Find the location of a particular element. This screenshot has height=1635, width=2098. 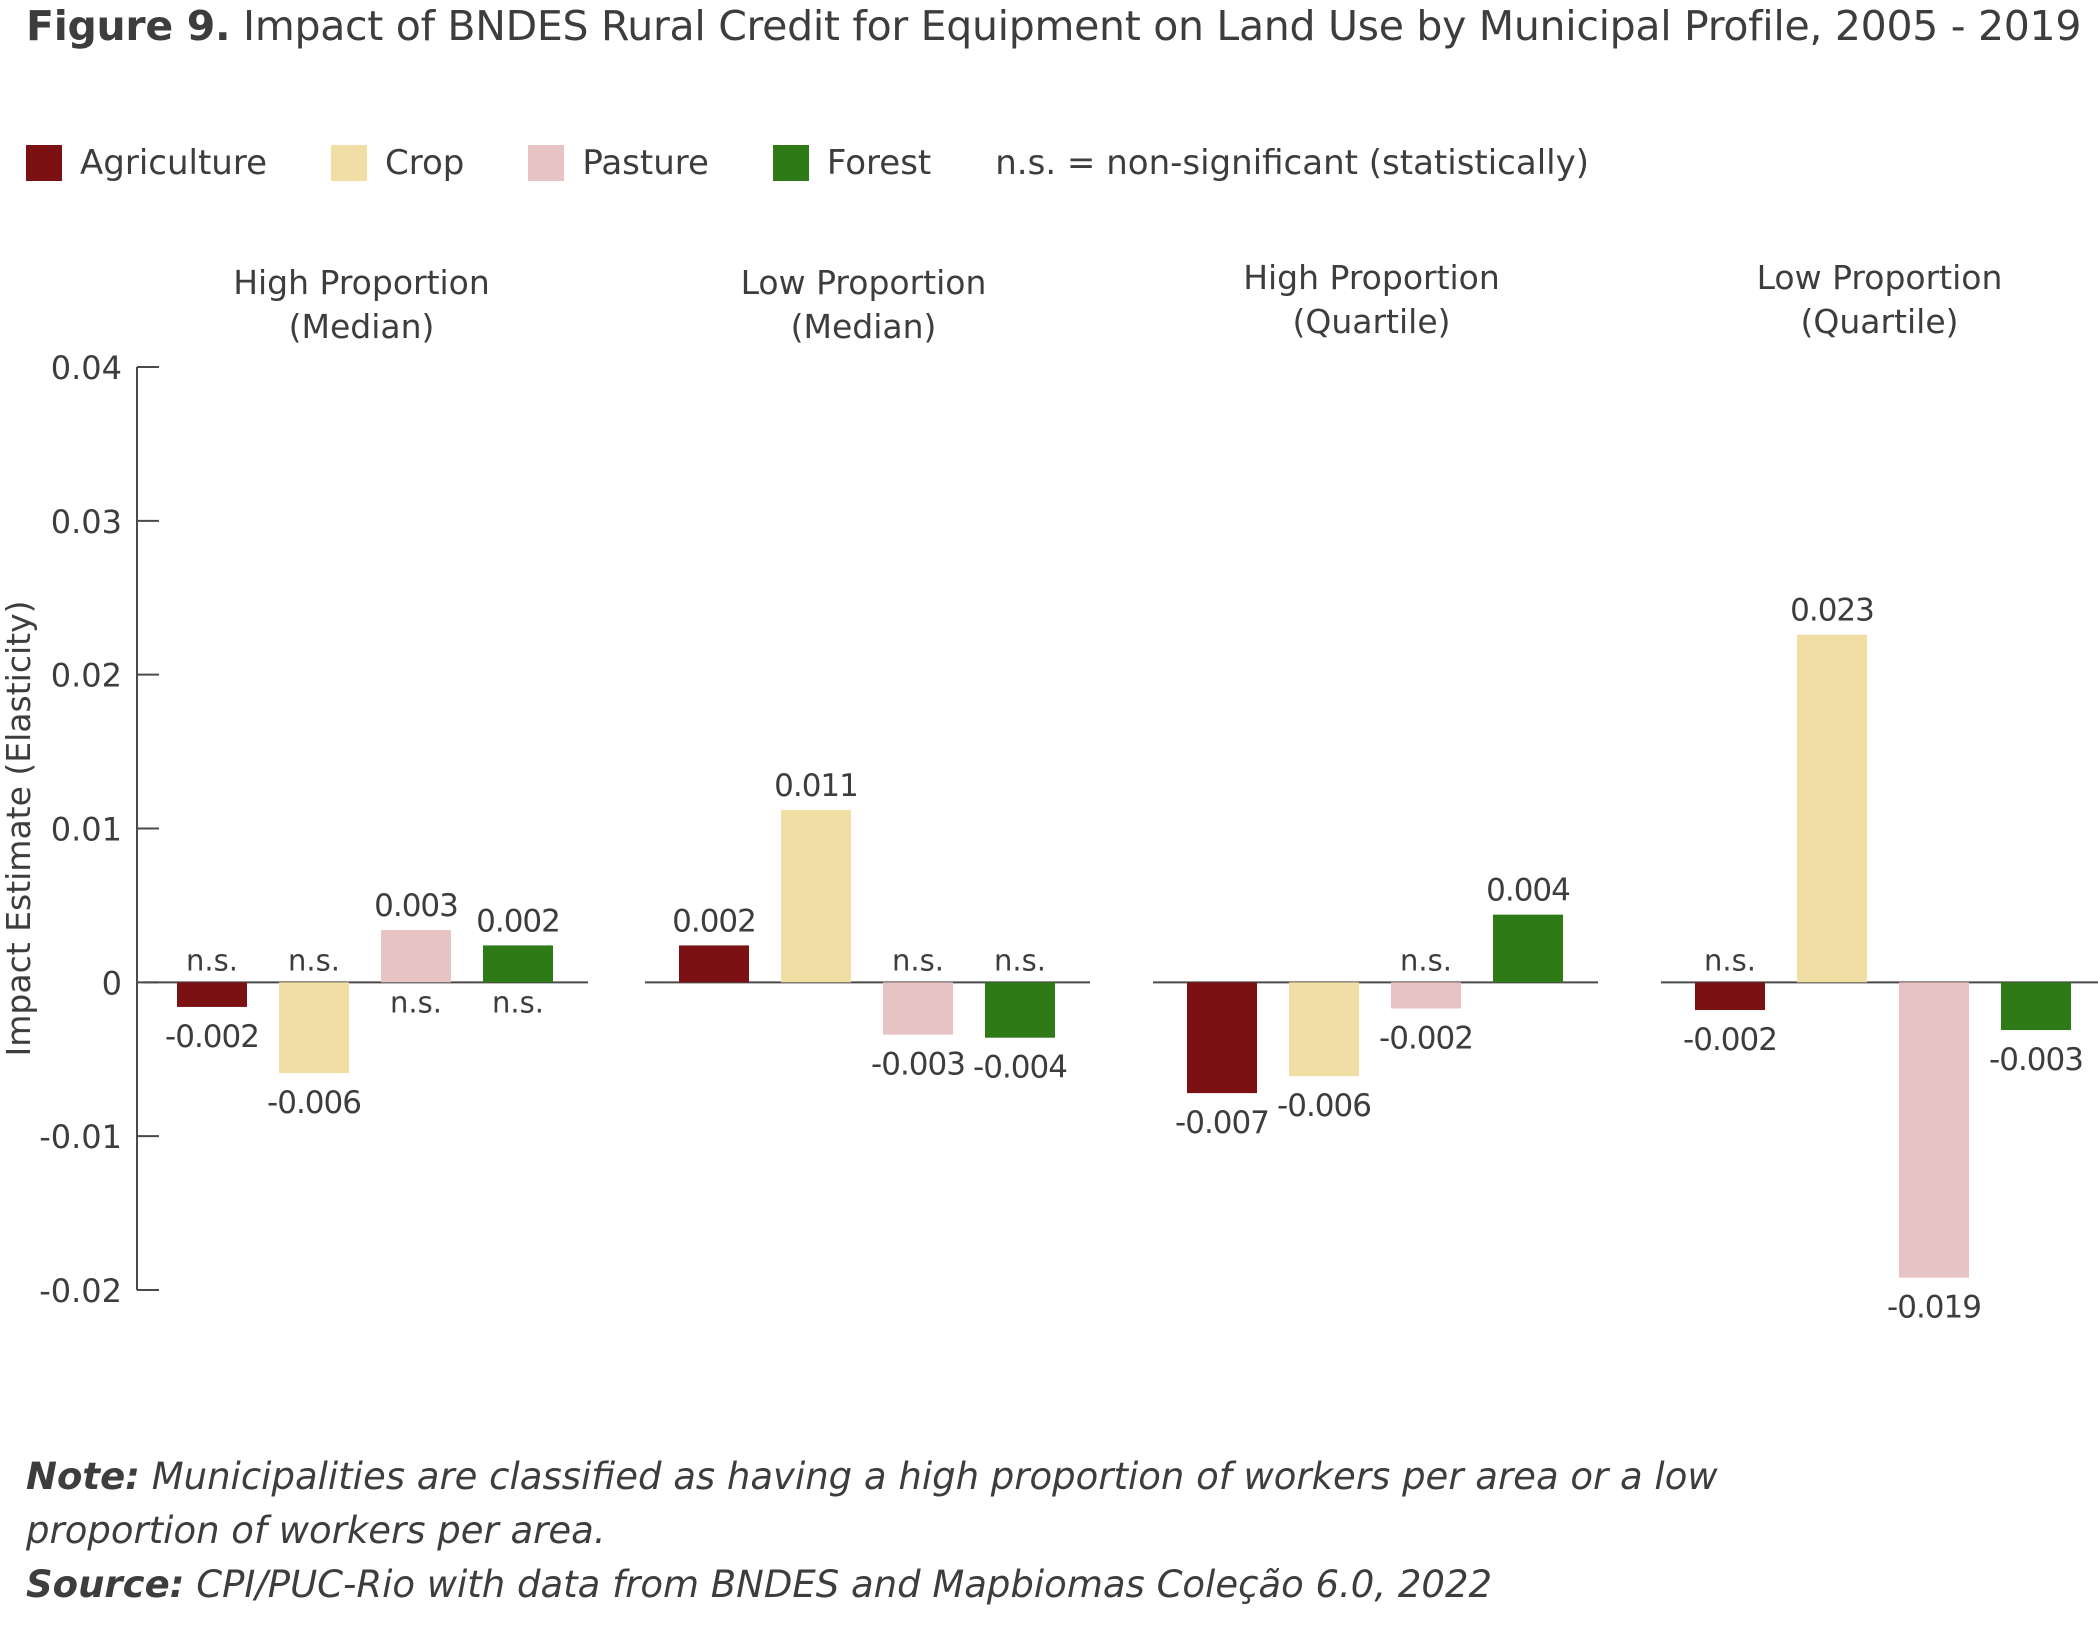

legend-swatch-agriculture is located at coordinates (44, 163).